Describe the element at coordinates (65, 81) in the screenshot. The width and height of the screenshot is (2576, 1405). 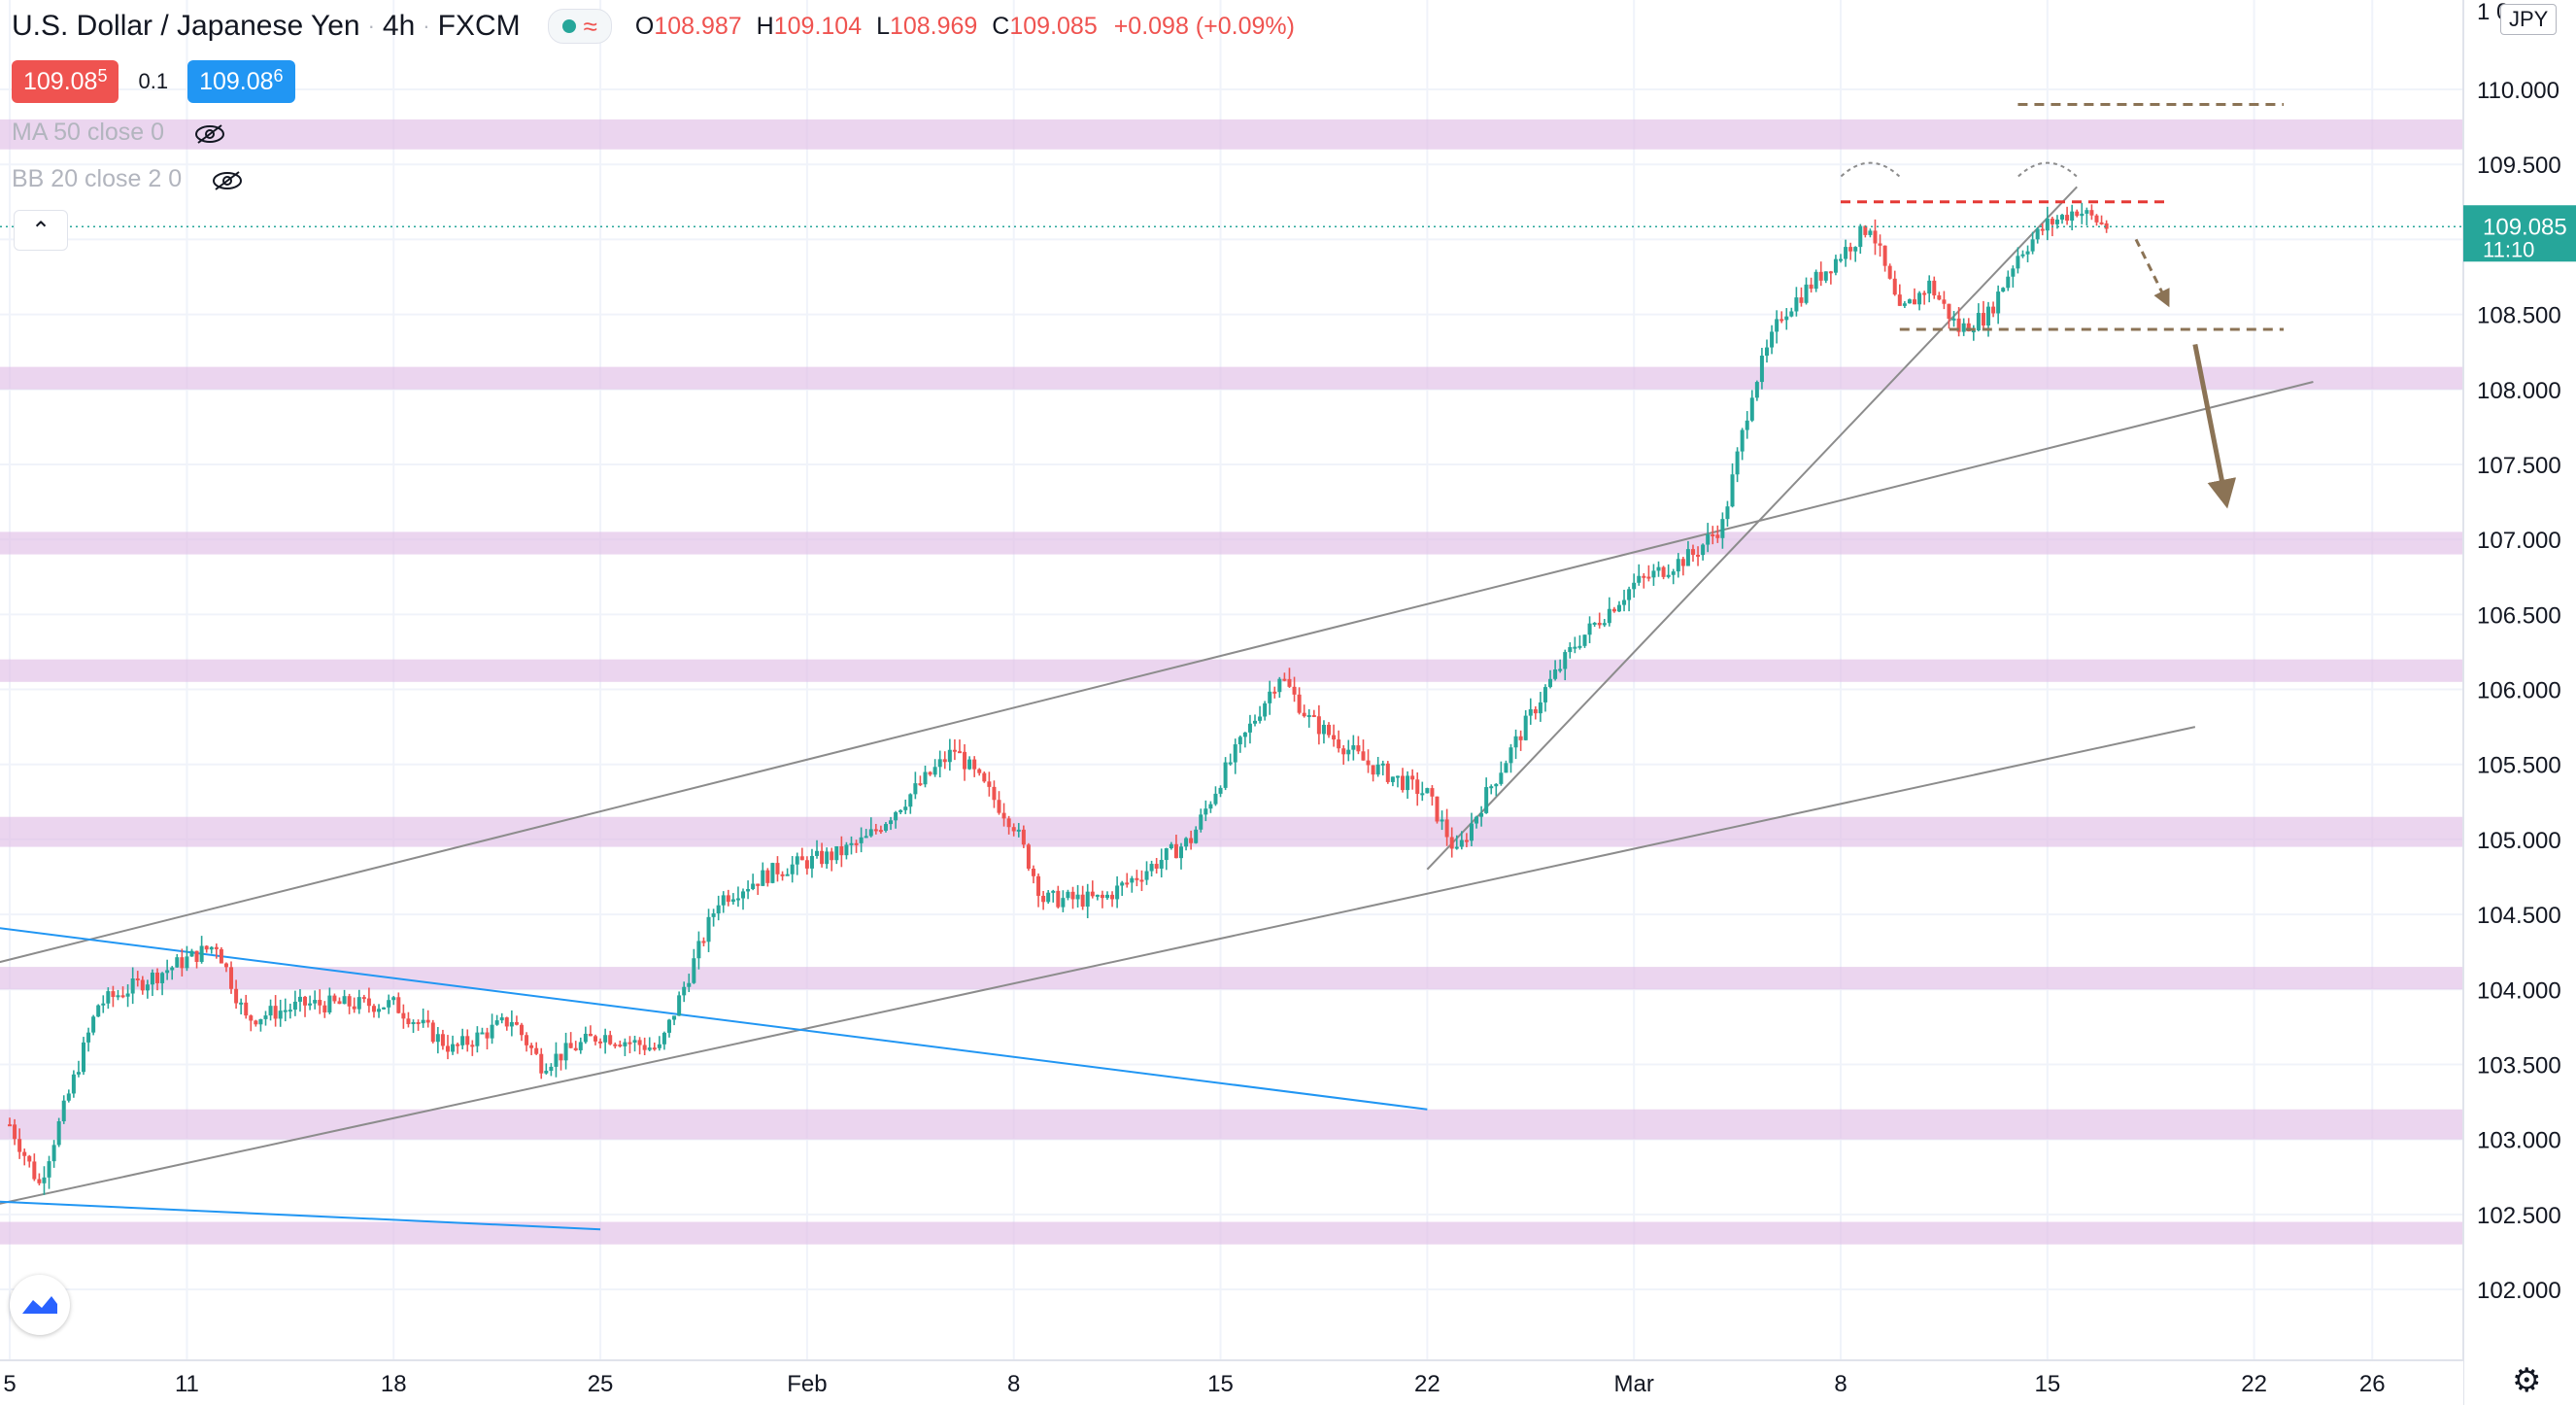
I see `sell-button: 109.08 5` at that location.